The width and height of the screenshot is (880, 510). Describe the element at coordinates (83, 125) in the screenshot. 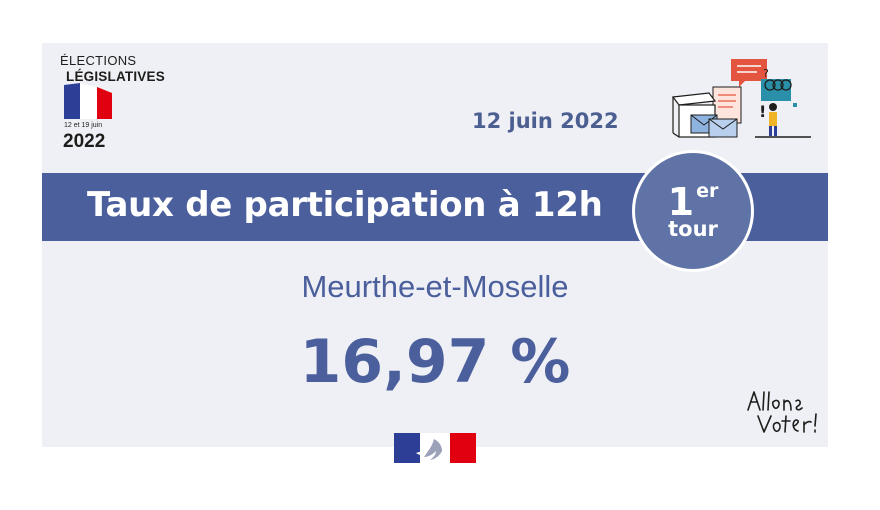

I see `logo-dates: 12 et 19 juin` at that location.